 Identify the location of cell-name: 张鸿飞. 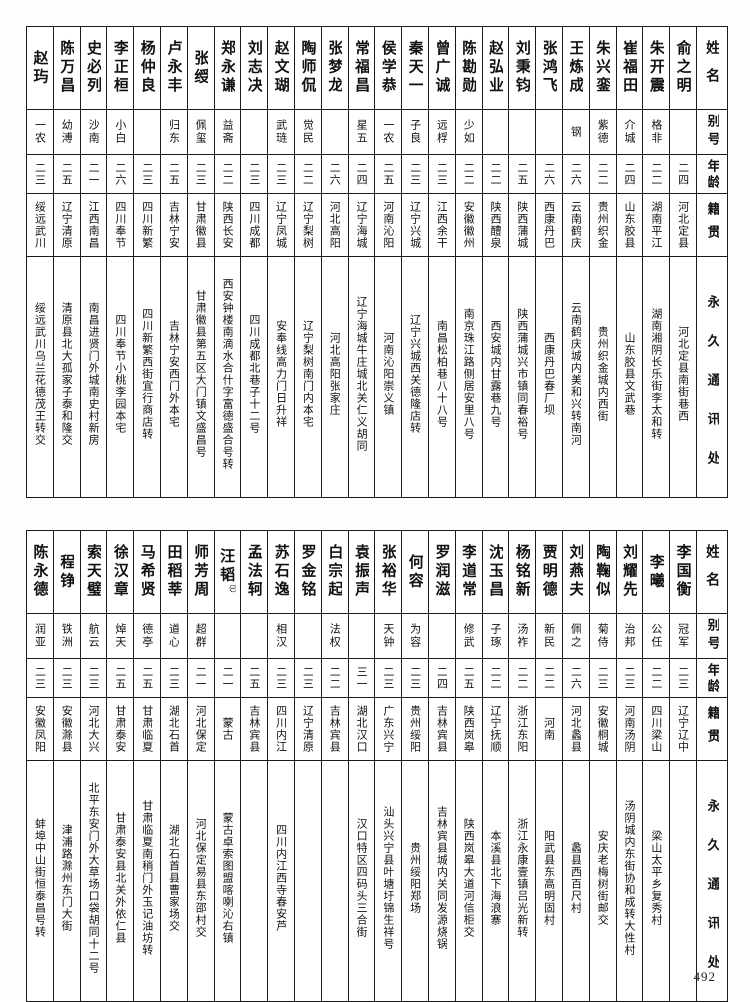
(549, 68).